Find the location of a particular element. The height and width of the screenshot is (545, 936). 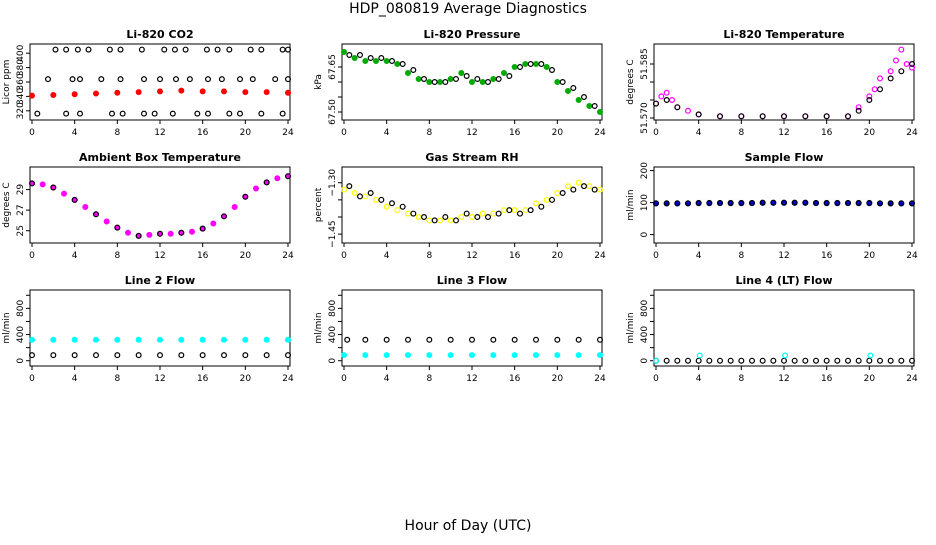

series-spikes is located at coordinates (763, 358).